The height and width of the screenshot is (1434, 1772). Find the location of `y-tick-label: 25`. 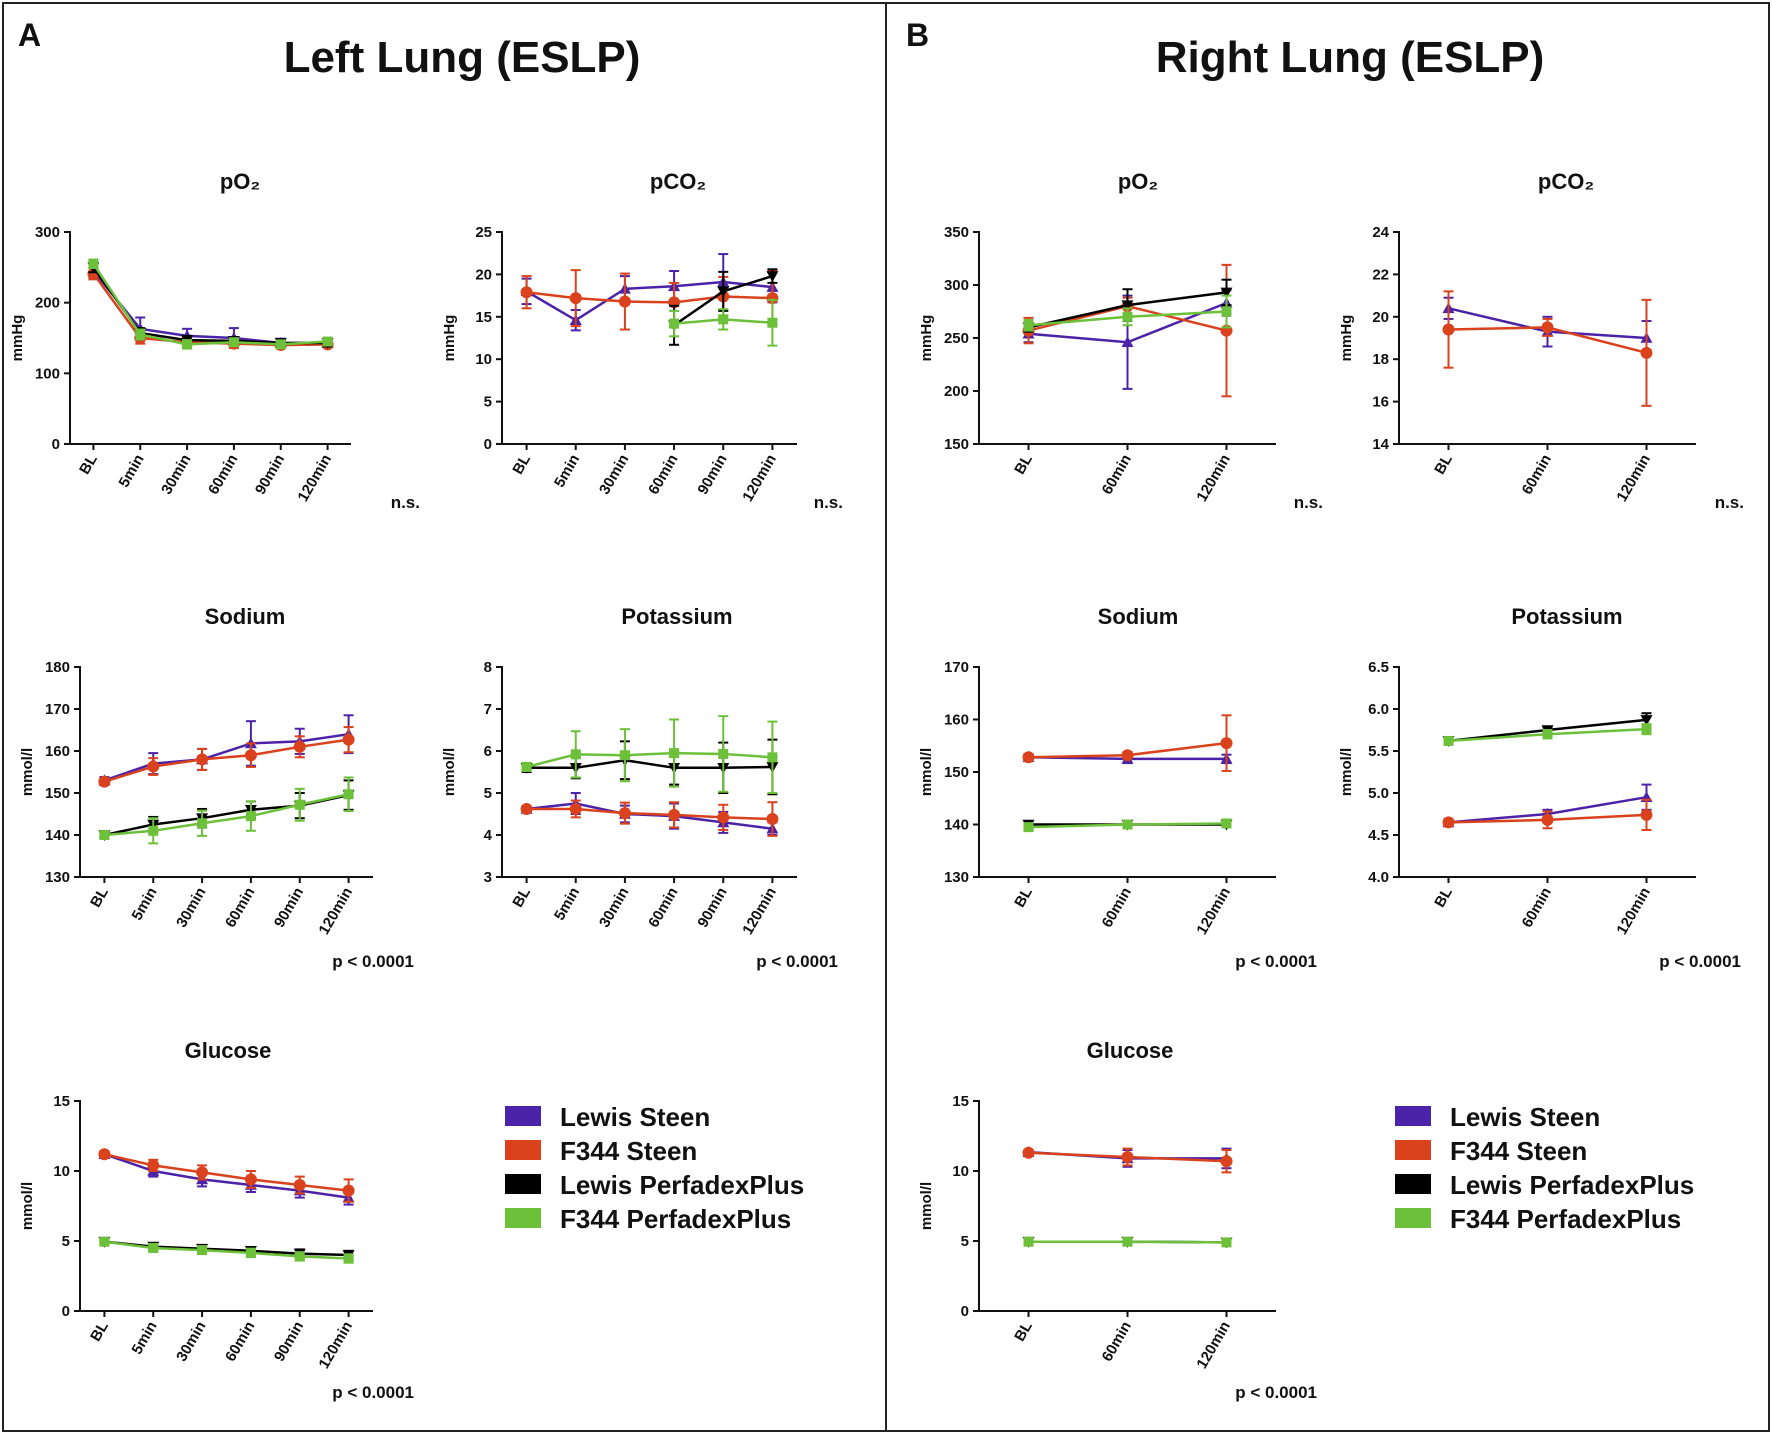

y-tick-label: 25 is located at coordinates (483, 232).